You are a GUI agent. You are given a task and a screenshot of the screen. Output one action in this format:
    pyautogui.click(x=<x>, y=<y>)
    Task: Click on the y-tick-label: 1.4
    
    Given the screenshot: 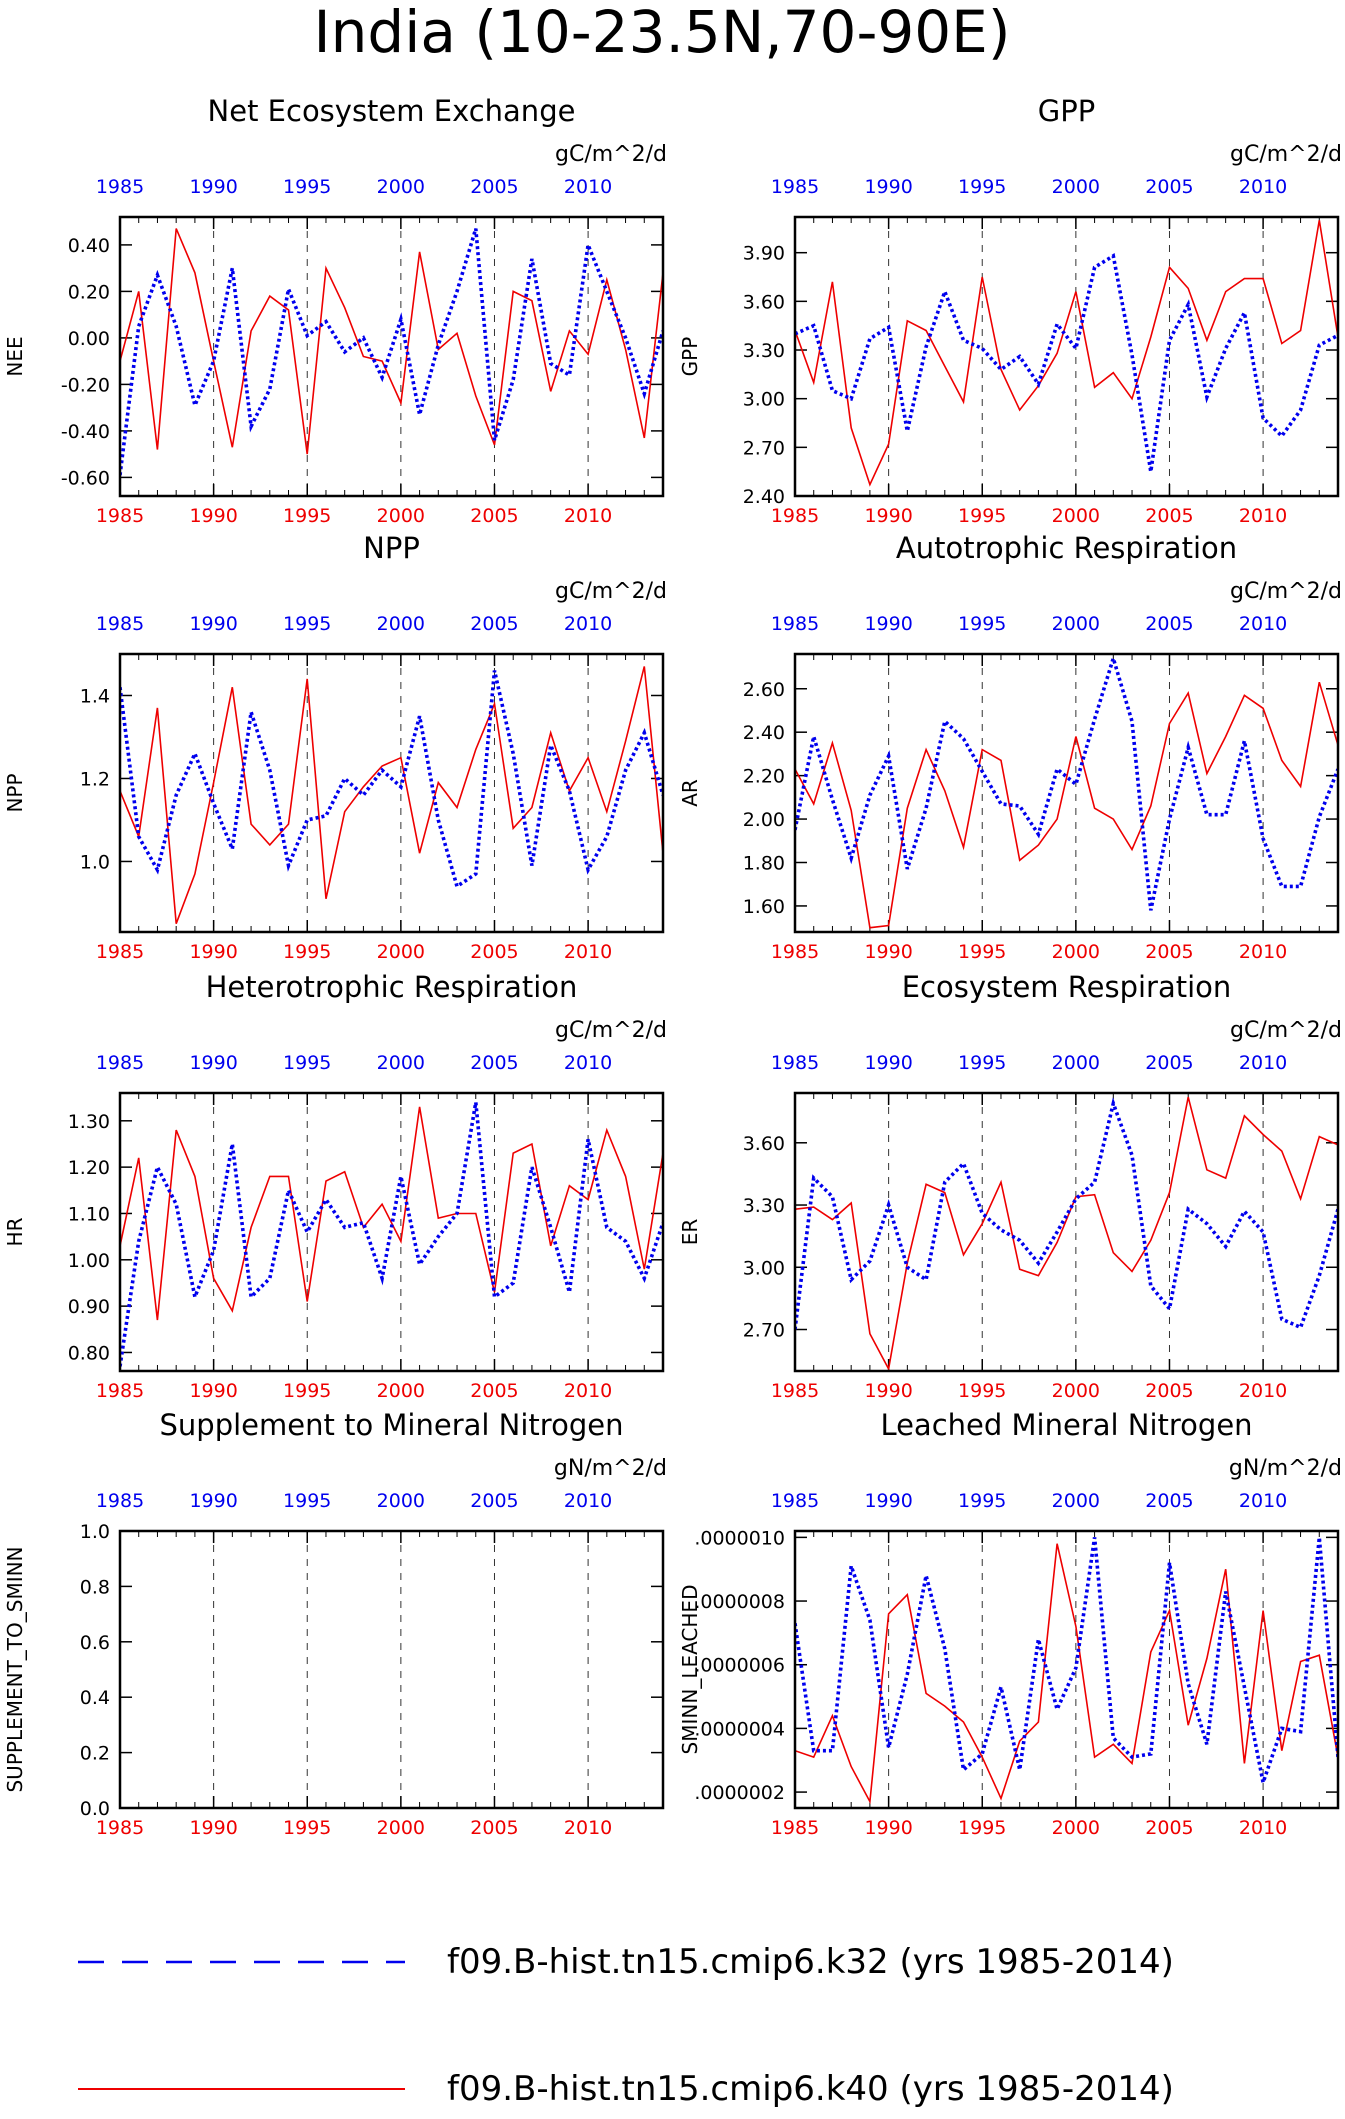 What is the action you would take?
    pyautogui.click(x=95, y=696)
    